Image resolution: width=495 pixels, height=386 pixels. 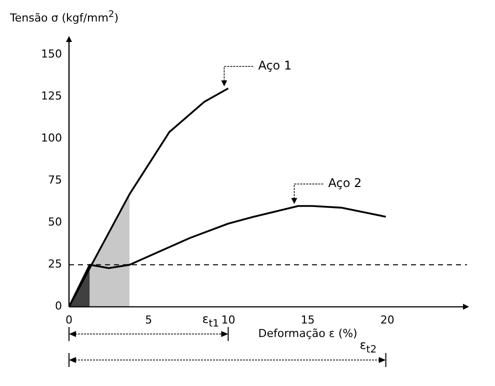 I want to click on y-tick-label: 0, so click(x=58, y=306).